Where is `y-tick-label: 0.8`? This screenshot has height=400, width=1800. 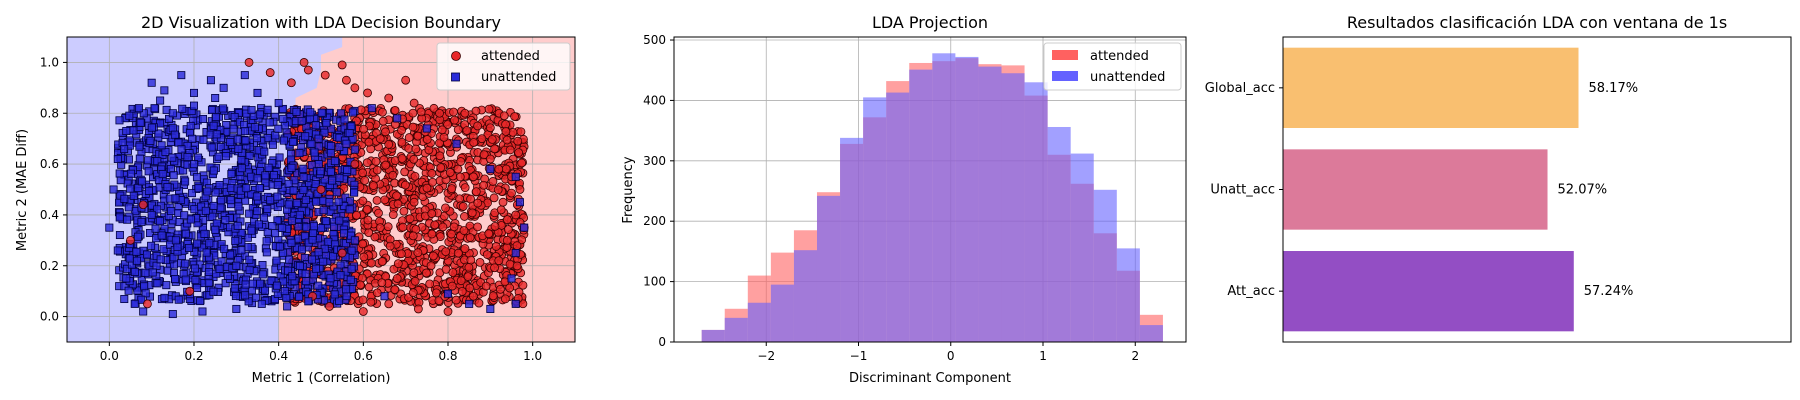
y-tick-label: 0.8 is located at coordinates (49, 113).